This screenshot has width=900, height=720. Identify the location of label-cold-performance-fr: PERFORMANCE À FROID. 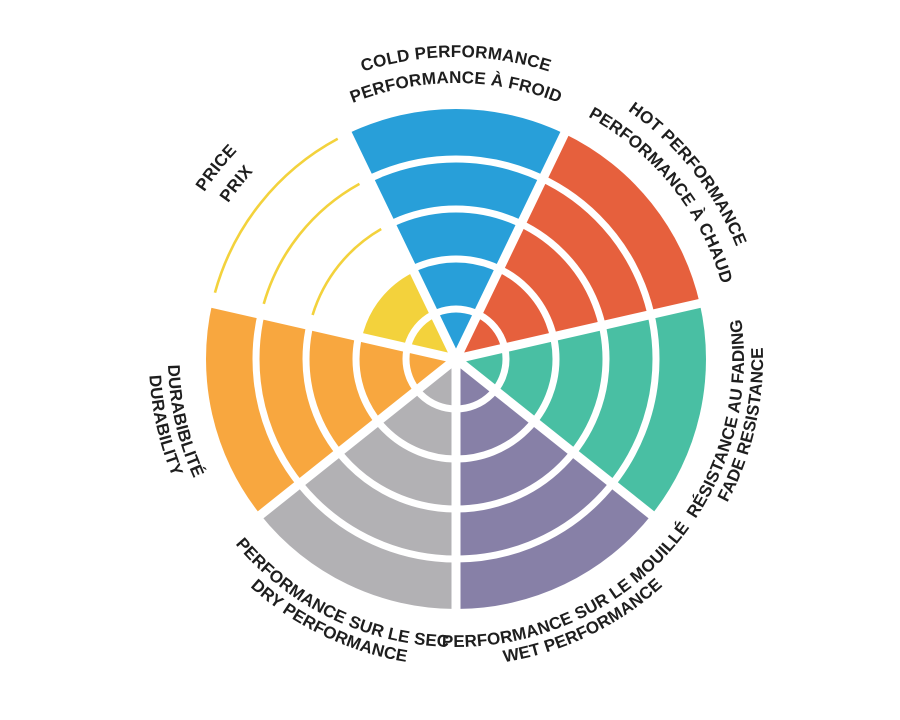
(455, 87).